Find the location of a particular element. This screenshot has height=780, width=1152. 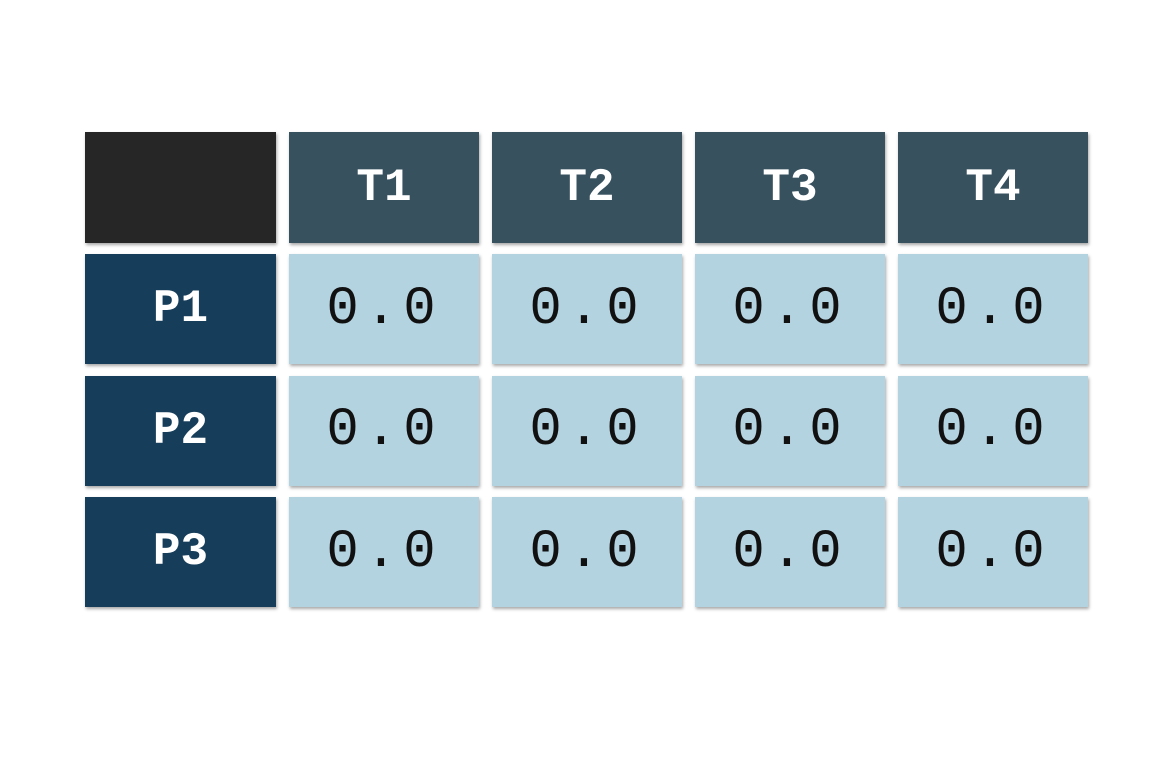

row-header: P1 is located at coordinates (180, 309).